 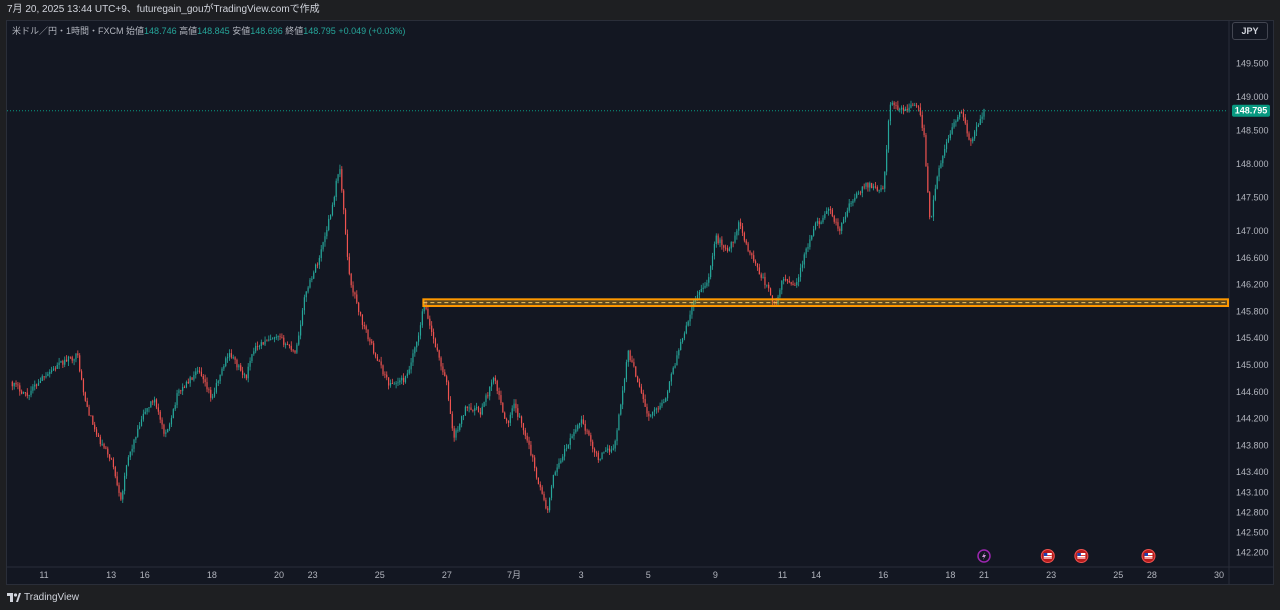 I want to click on x-tick-label: 14, so click(x=816, y=575).